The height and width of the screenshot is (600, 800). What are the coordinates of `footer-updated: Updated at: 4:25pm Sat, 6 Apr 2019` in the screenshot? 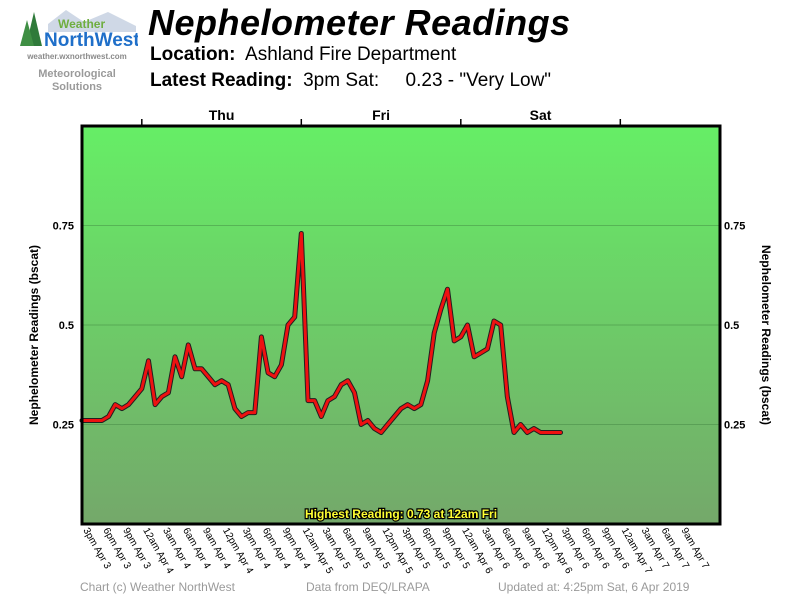 It's located at (594, 587).